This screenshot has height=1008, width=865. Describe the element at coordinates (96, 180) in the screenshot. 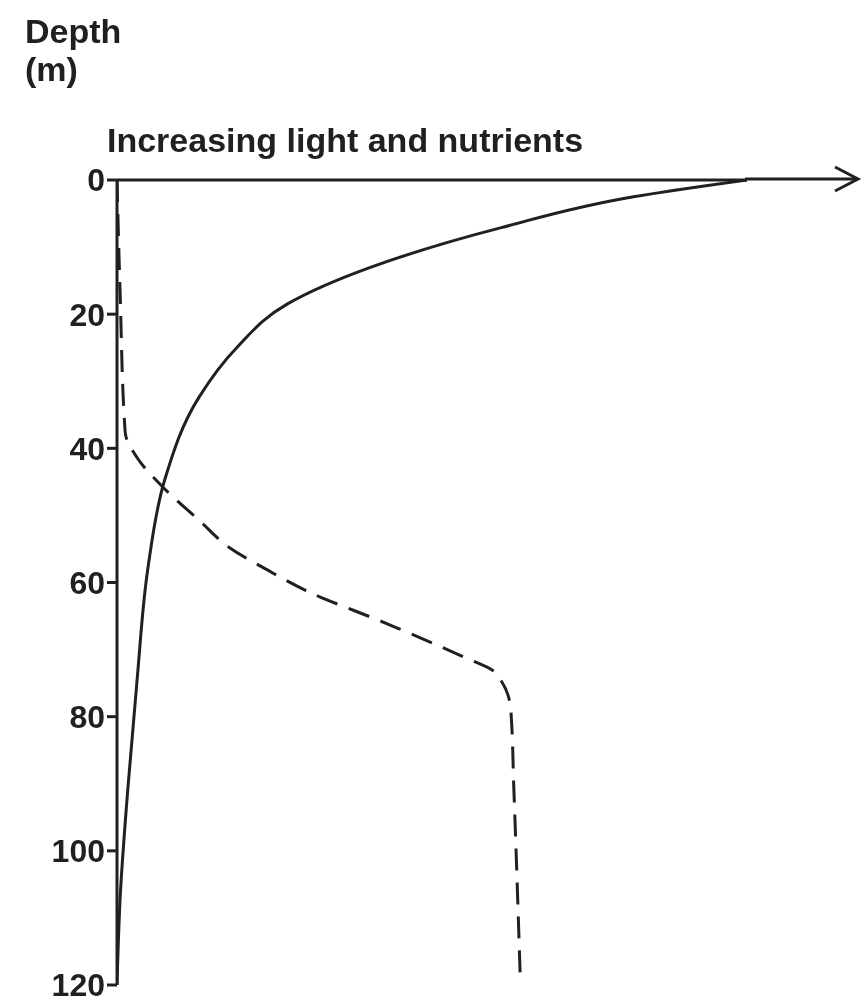

I see `y-tick-label: 0` at that location.